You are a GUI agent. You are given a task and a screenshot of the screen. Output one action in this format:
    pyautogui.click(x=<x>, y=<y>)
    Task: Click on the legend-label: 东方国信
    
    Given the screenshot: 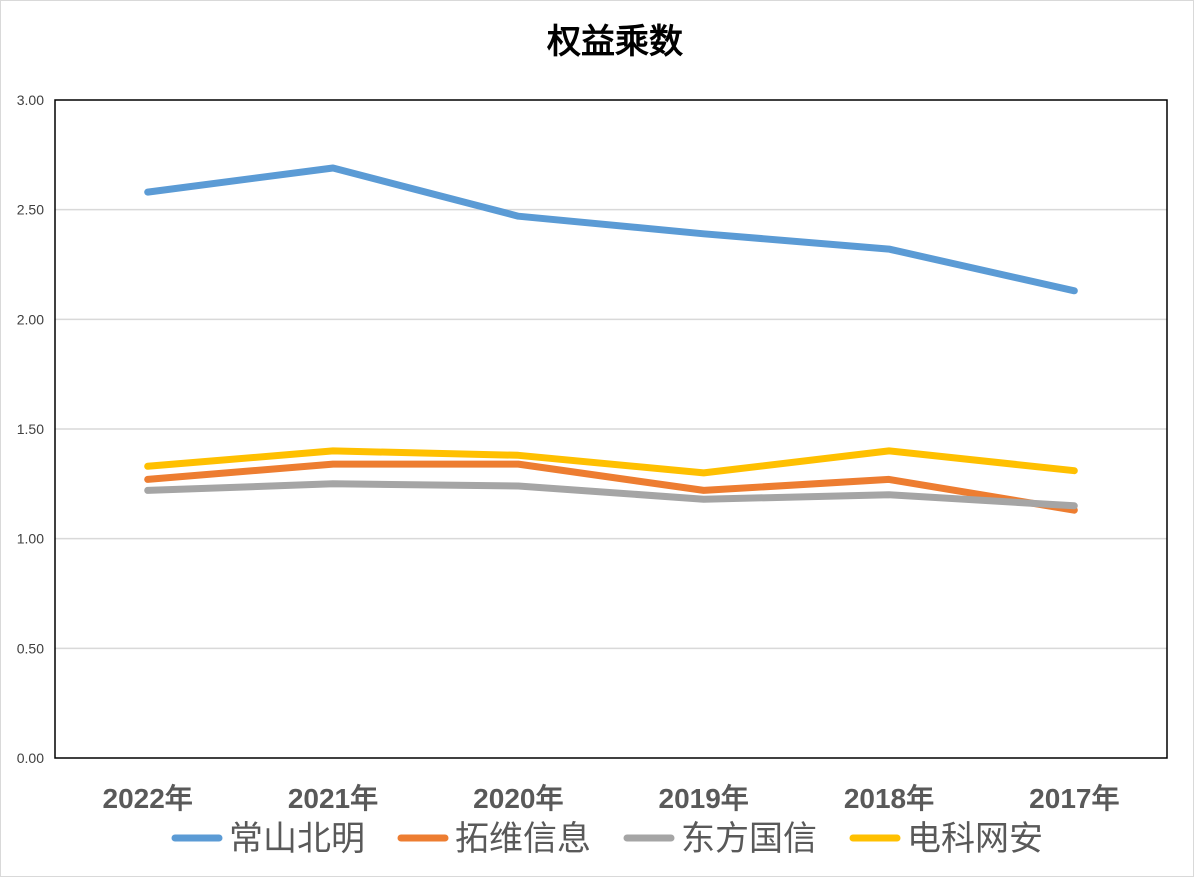 What is the action you would take?
    pyautogui.click(x=749, y=839)
    